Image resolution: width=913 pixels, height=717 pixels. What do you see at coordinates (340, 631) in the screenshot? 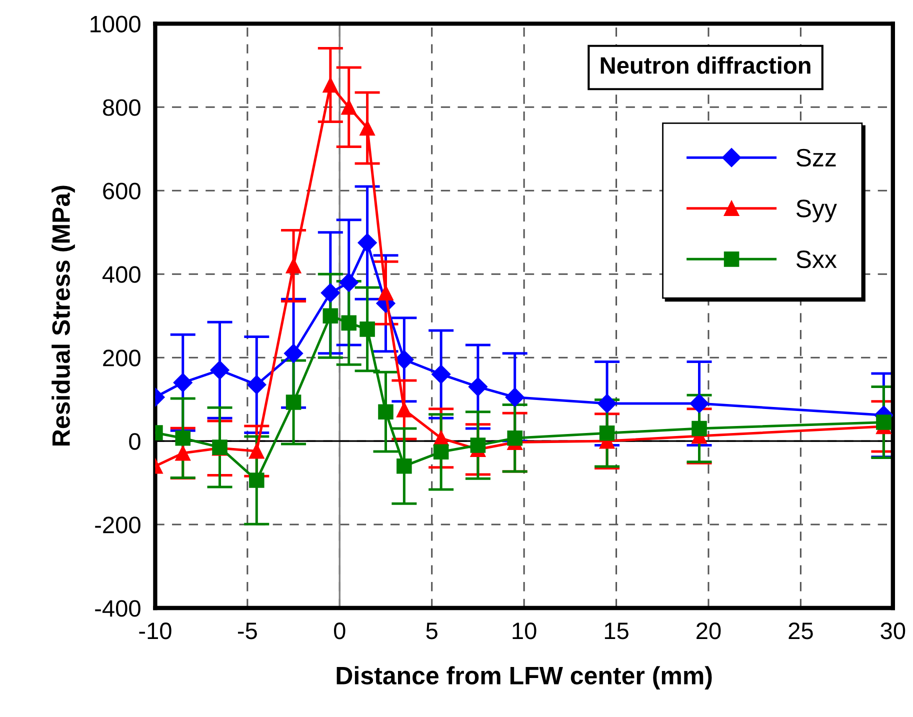
I see `x-tick-label: 0` at bounding box center [340, 631].